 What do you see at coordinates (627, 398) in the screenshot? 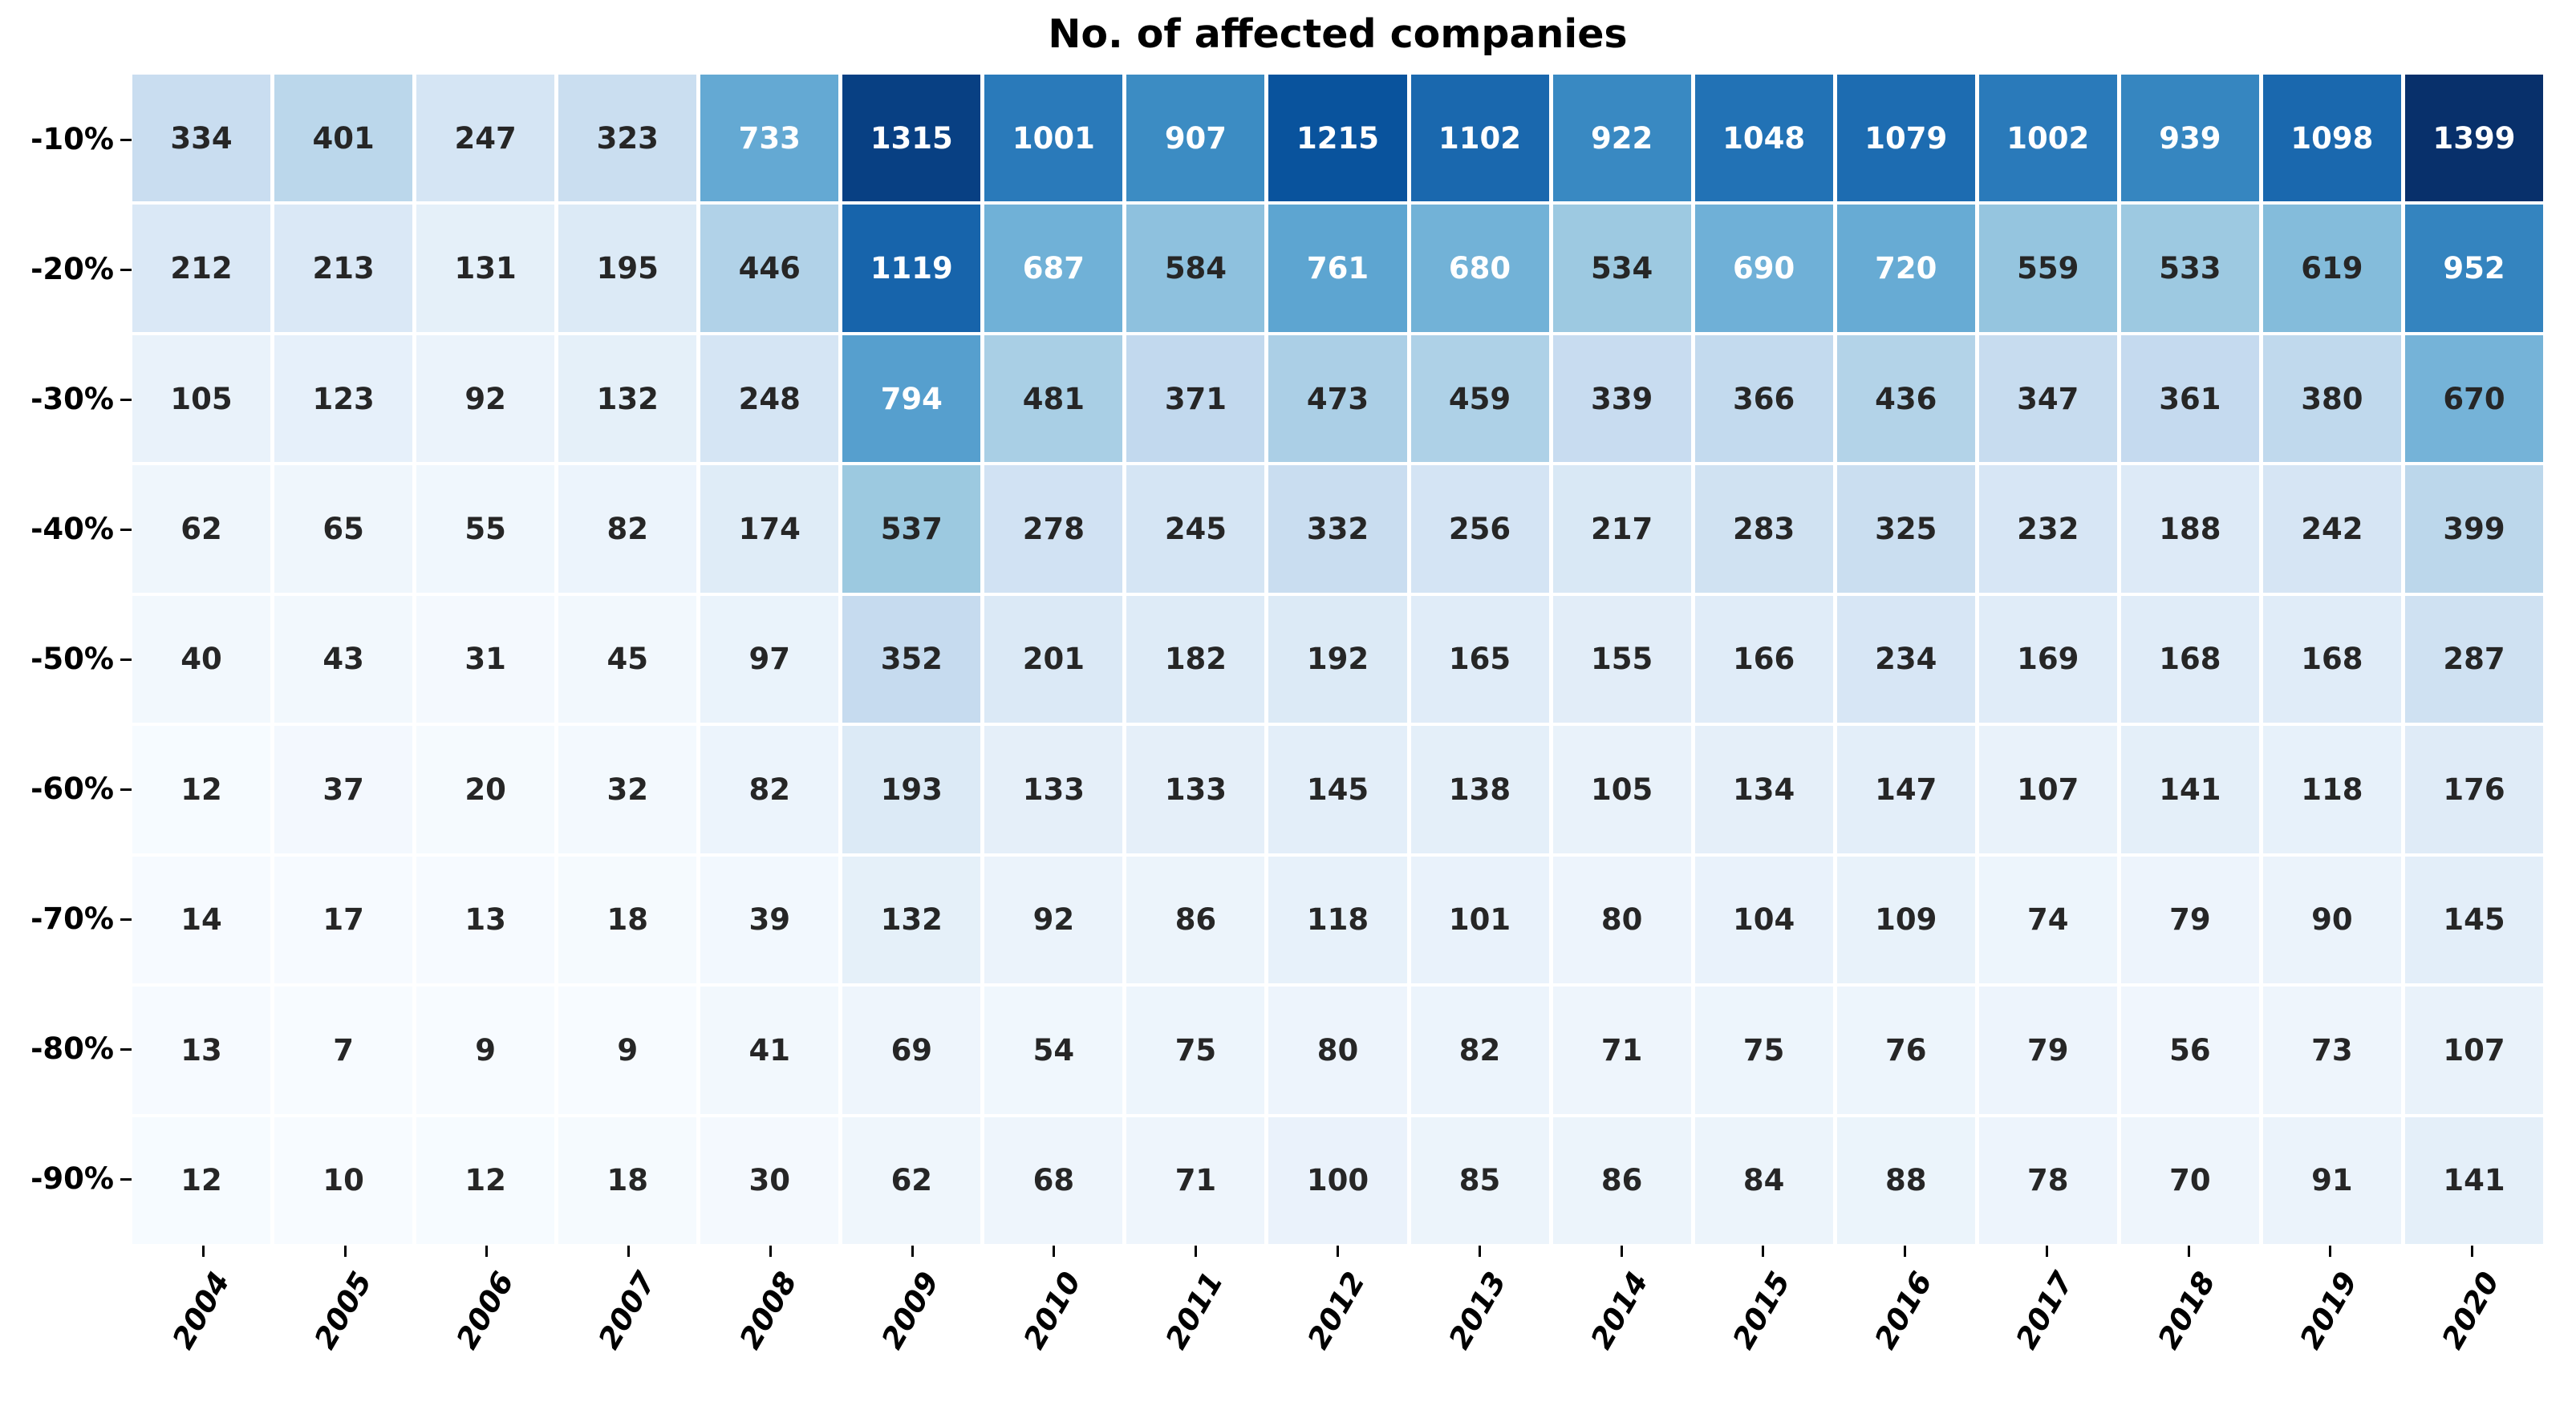
I see `heatmap-cell: 132` at bounding box center [627, 398].